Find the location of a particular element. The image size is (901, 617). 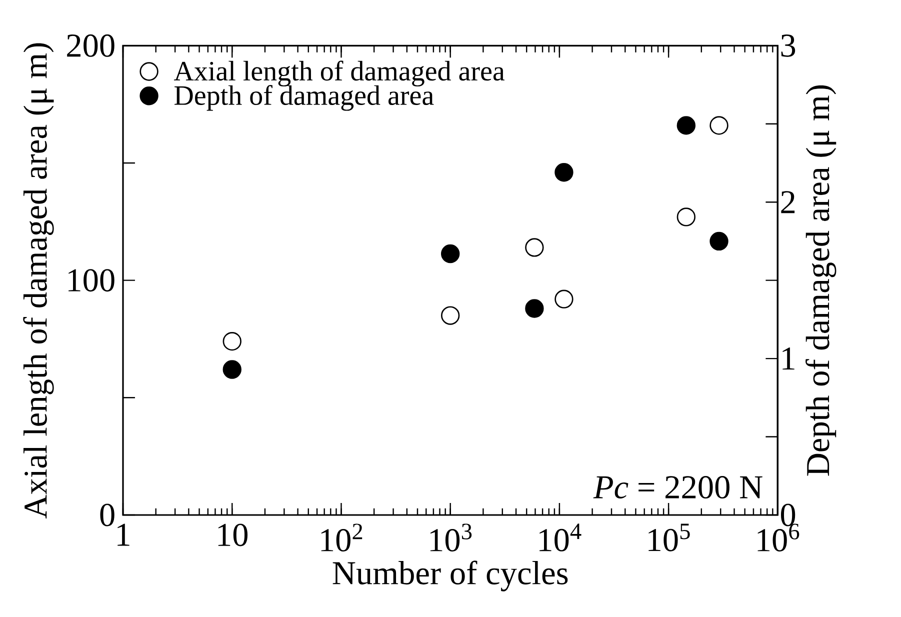

y2-tick-label: 3 is located at coordinates (788, 45).